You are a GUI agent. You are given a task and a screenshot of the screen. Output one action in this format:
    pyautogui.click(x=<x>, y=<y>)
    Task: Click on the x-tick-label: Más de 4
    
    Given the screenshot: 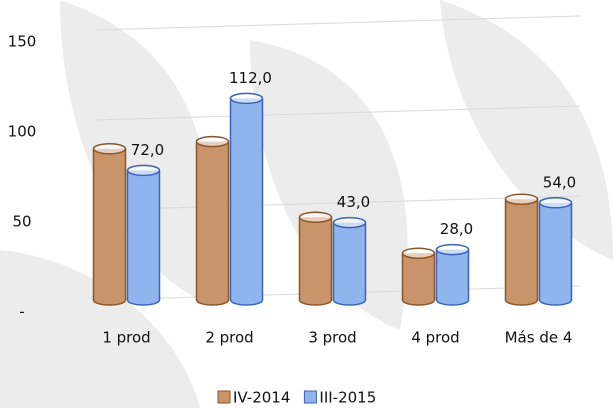 What is the action you would take?
    pyautogui.click(x=539, y=338)
    